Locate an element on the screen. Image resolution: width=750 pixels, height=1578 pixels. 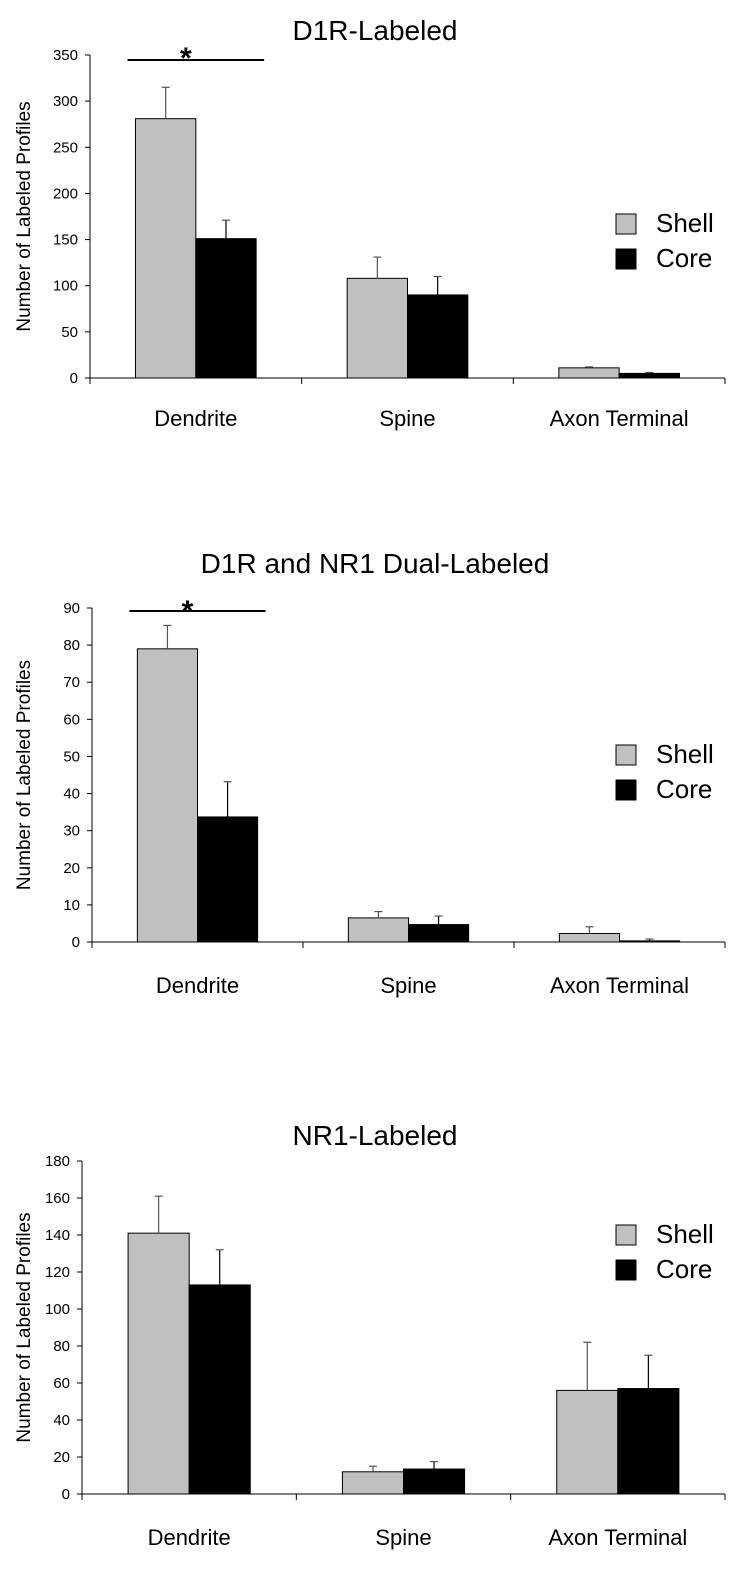
chart-title: NR1-Labeled is located at coordinates (375, 1135).